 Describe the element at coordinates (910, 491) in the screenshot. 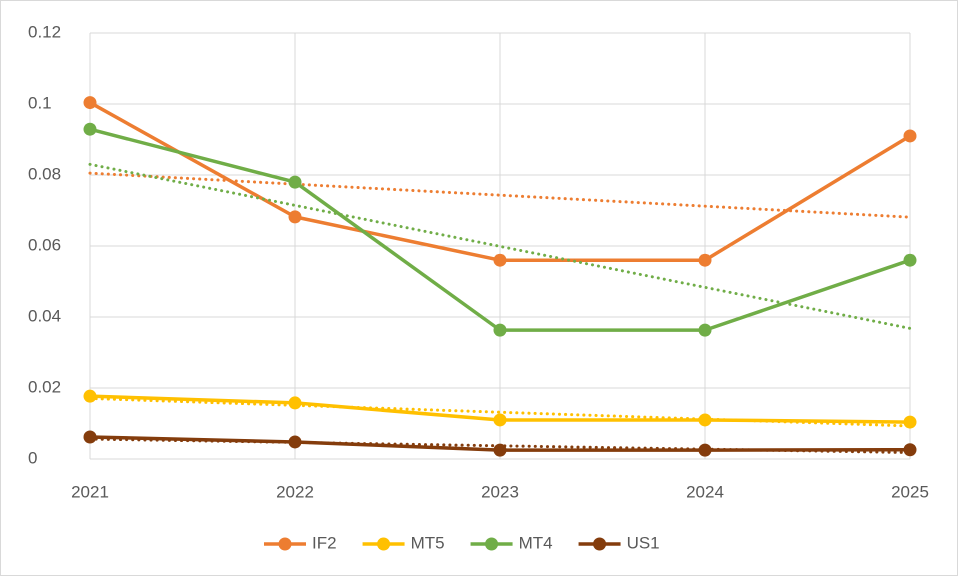

I see `x-tick-label: 2025` at that location.